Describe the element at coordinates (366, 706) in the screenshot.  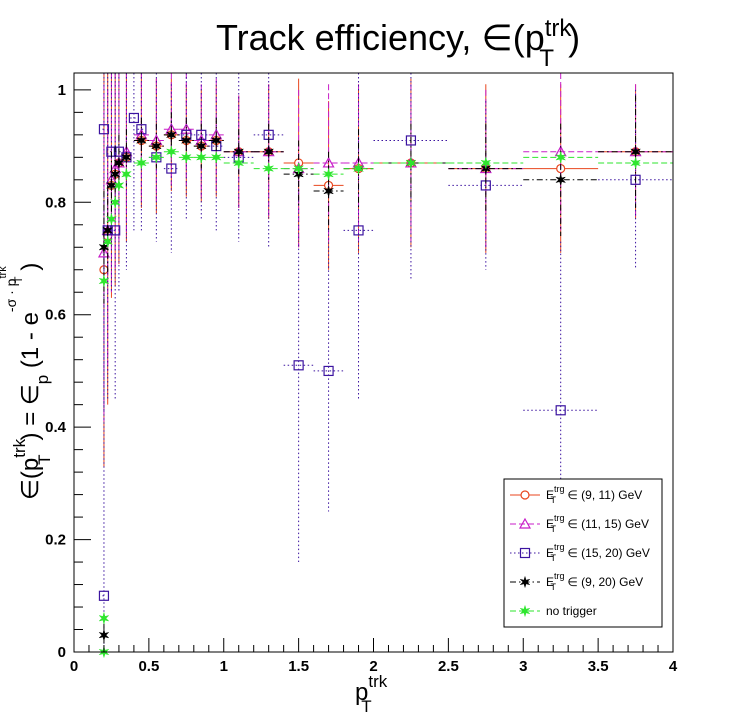
I see `x-axis-title-sub: T` at that location.